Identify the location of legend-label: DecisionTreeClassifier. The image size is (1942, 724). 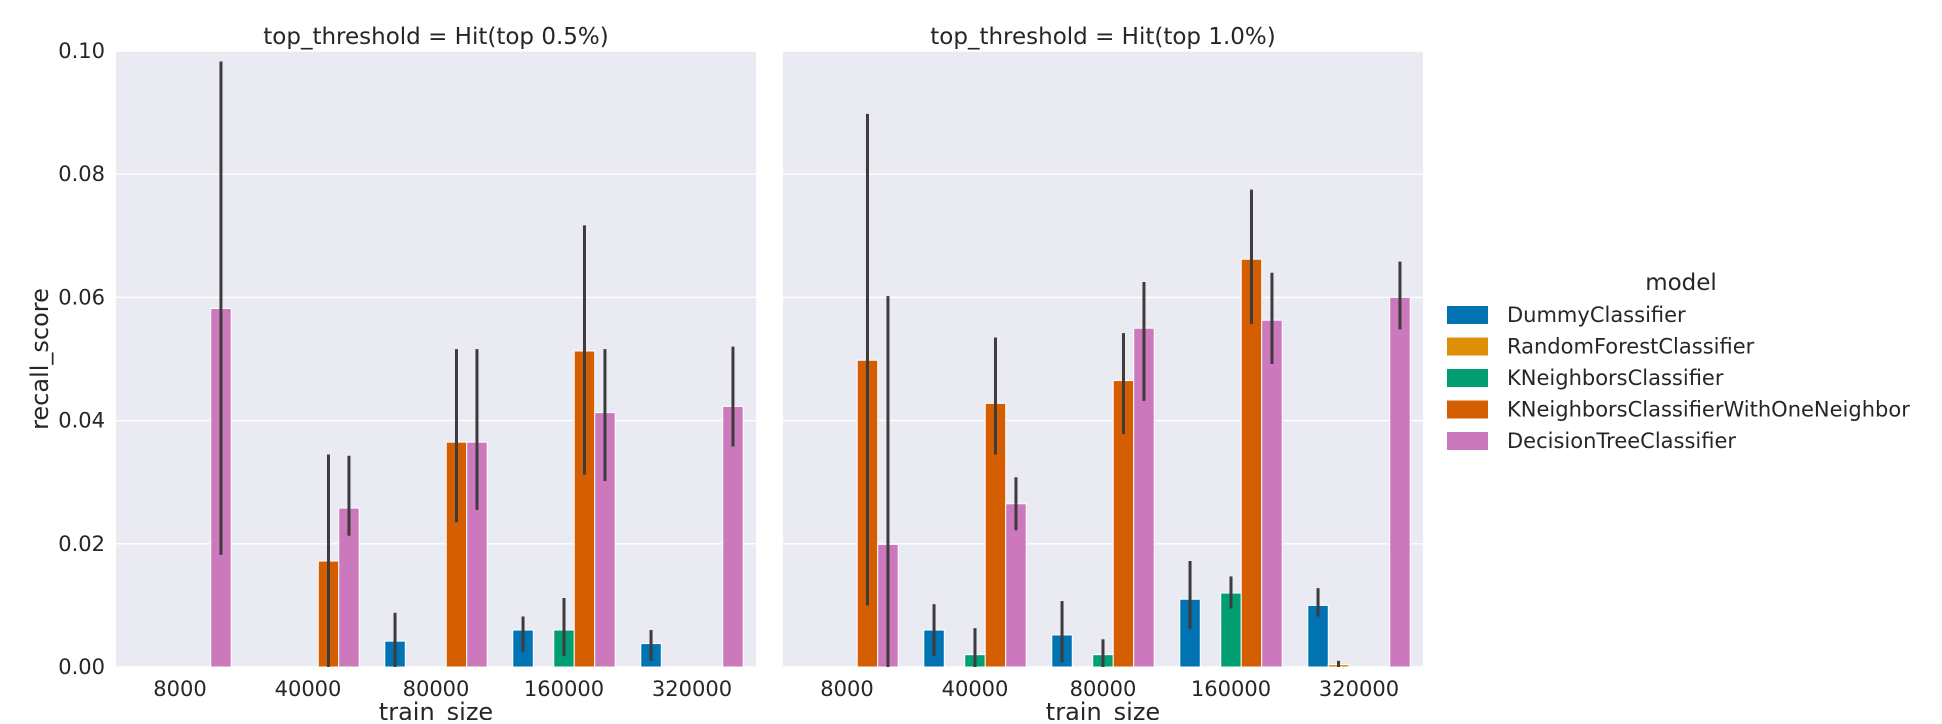
(1621, 441).